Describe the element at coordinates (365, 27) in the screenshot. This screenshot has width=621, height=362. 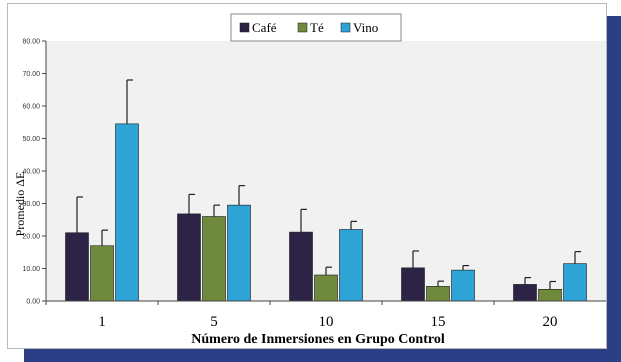
I see `legend-label-vino: Vino` at that location.